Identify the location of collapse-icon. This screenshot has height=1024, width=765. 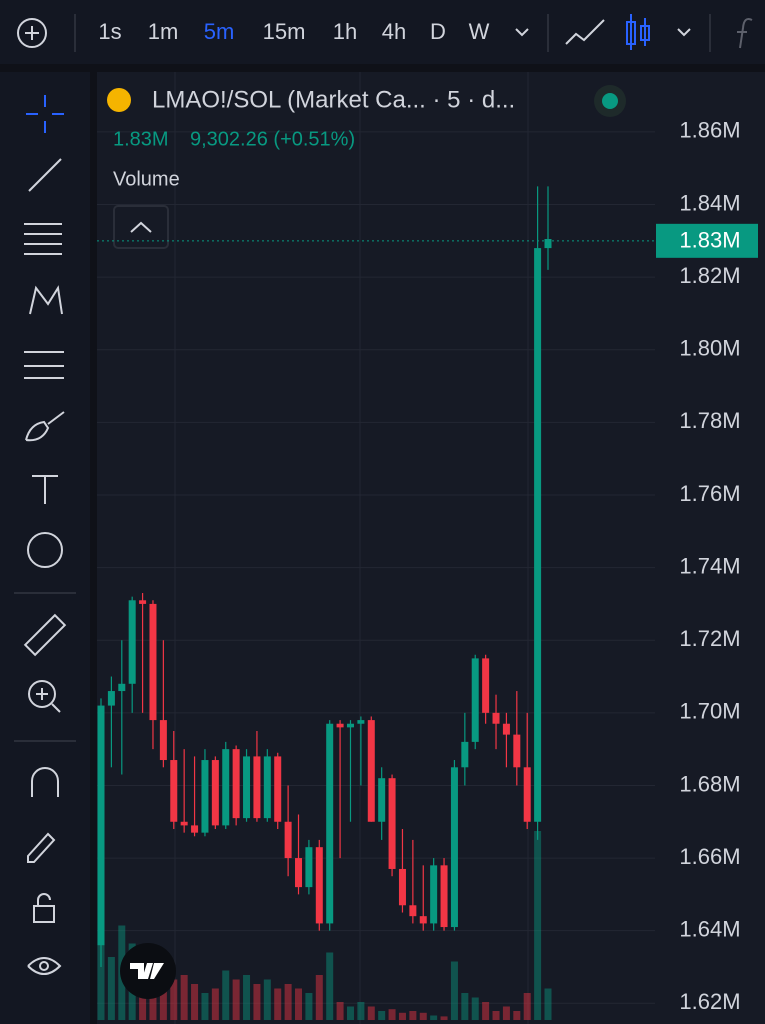
(141, 227).